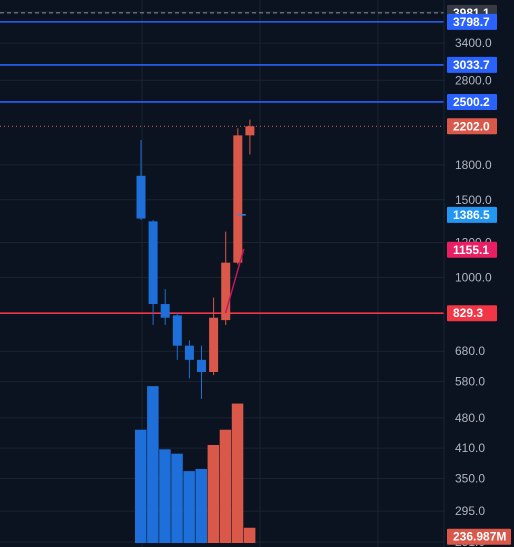  I want to click on y-tick-label: 410.0, so click(470, 448).